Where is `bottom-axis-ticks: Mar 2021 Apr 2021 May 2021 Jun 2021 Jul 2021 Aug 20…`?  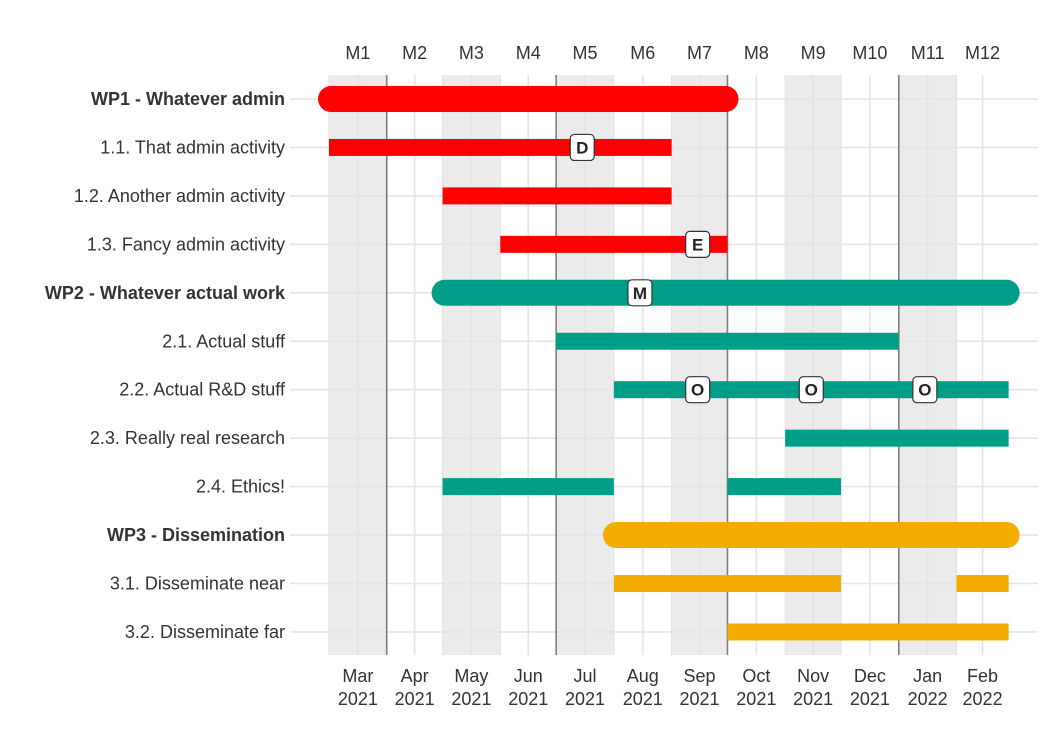
bottom-axis-ticks: Mar 2021 Apr 2021 May 2021 Jun 2021 Jul 2021 Aug 20… is located at coordinates (670, 687).